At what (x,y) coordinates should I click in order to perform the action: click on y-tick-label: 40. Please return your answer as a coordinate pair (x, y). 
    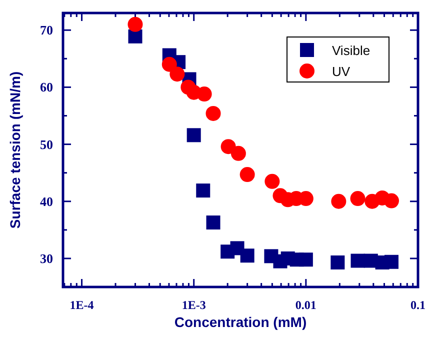
    Looking at the image, I should click on (46, 201).